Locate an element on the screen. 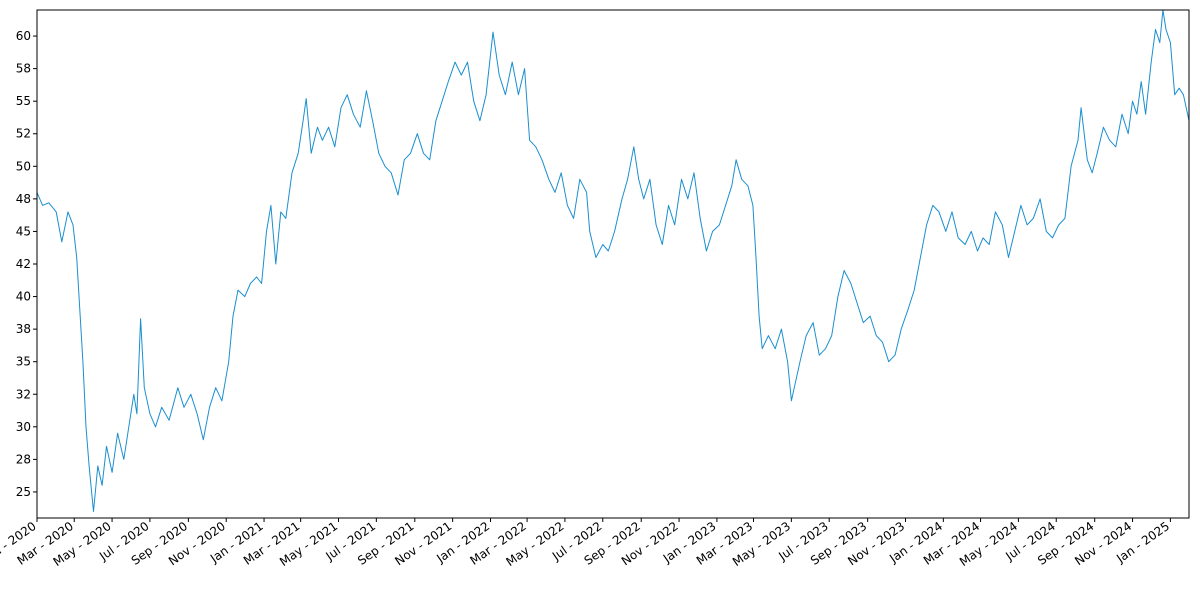 This screenshot has width=1200, height=600. y-tick-label: 28 is located at coordinates (23, 459).